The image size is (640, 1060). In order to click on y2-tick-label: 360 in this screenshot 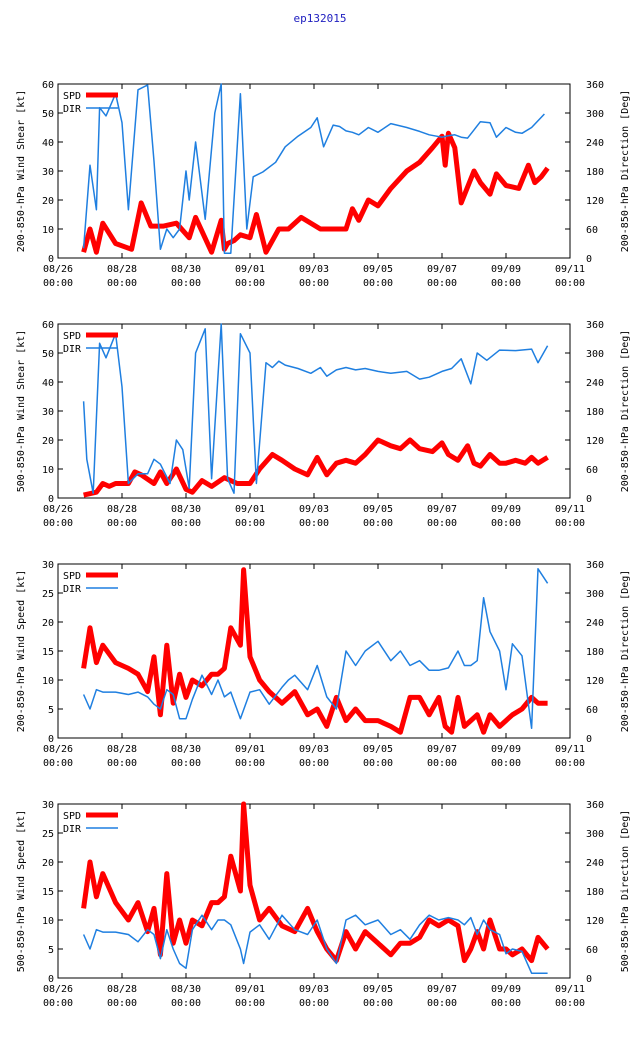, I will do `click(595, 565)`.